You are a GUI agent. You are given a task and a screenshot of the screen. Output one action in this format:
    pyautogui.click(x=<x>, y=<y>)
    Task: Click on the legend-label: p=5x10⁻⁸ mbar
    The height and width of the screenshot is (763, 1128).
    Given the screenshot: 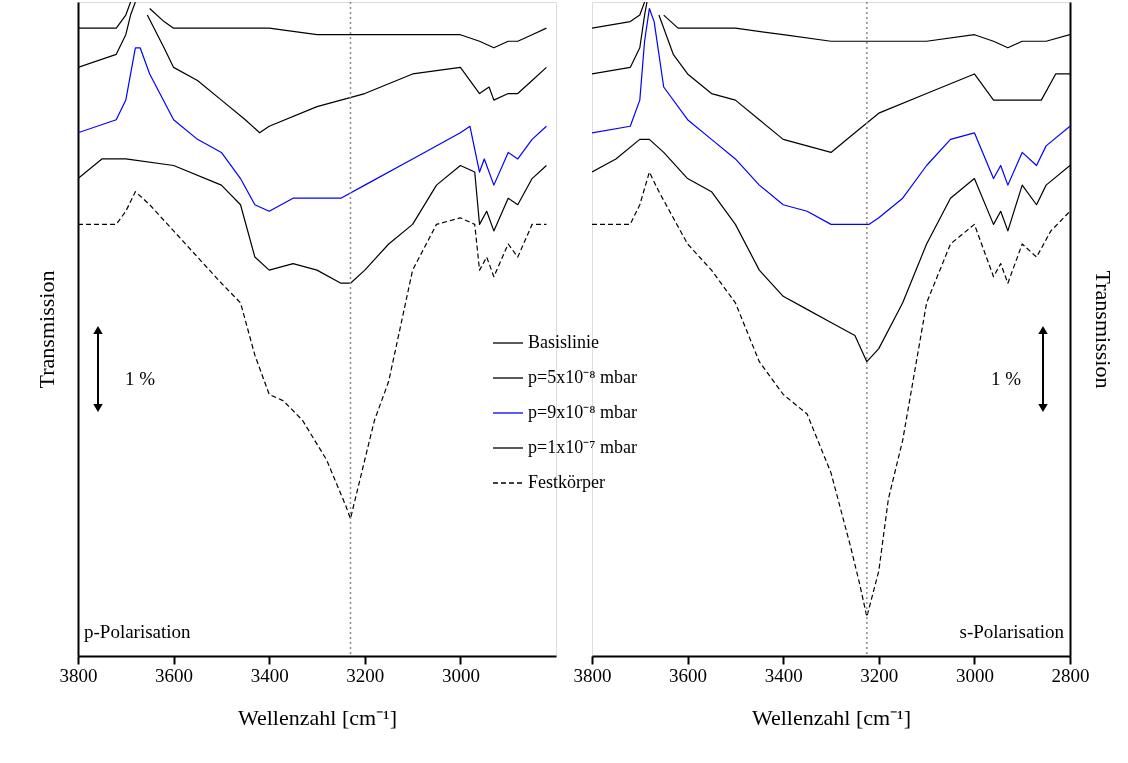 What is the action you would take?
    pyautogui.click(x=582, y=377)
    